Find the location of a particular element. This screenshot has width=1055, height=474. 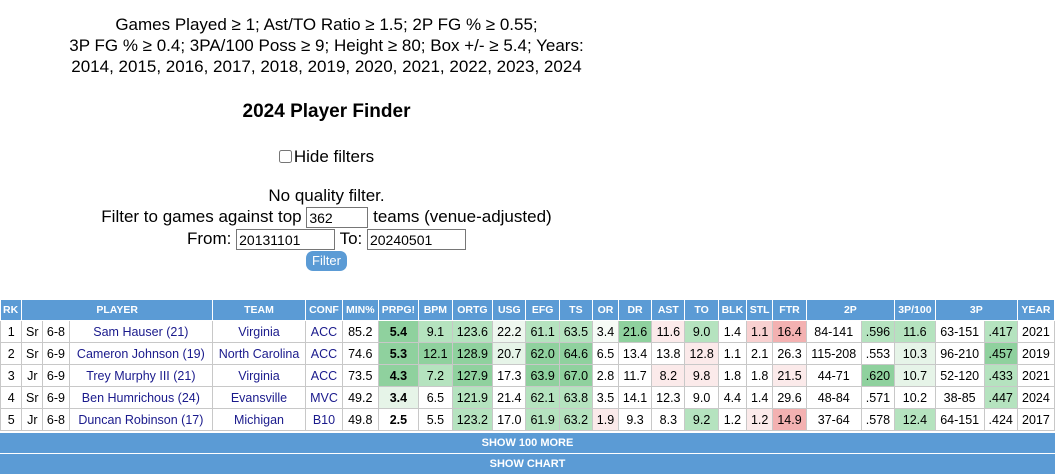

ast-cell: 8.2 is located at coordinates (668, 375).